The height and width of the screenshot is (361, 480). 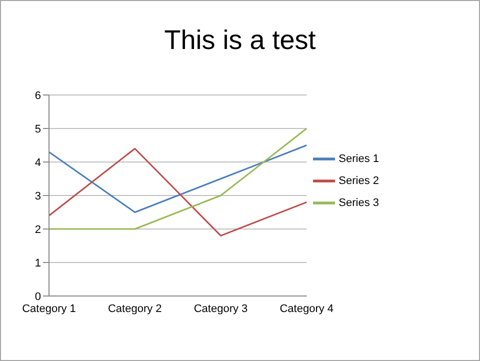 I want to click on y-tick-label: 4, so click(x=37, y=162).